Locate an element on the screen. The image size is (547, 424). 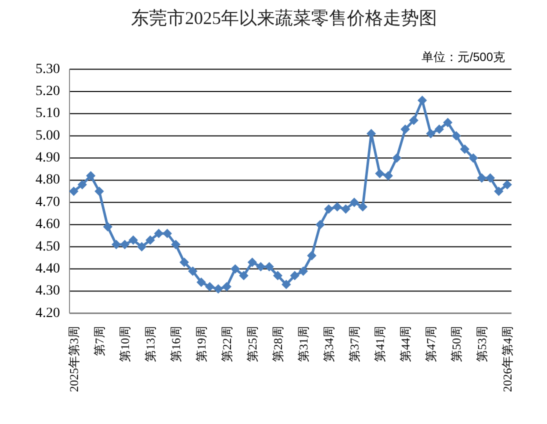
annotation: 单位：元/500克 is located at coordinates (463, 57).